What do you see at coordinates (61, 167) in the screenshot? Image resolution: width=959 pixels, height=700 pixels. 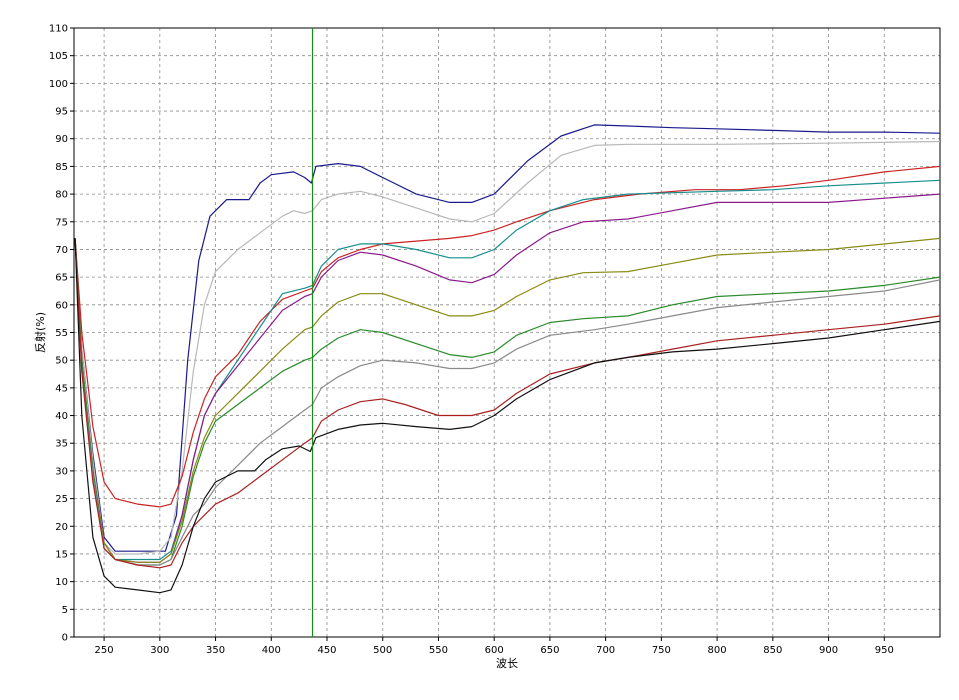 I see `y-tick-label: 85` at bounding box center [61, 167].